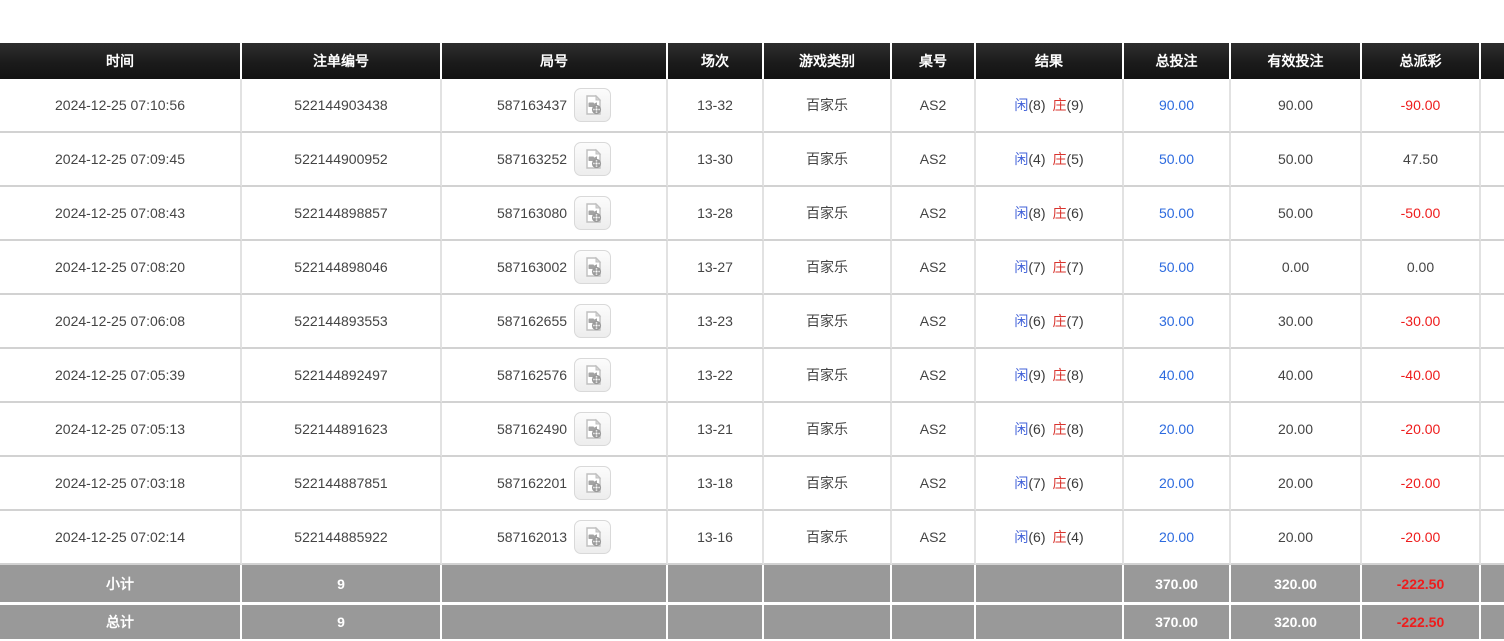  I want to click on cell-bet-id: 522144900952, so click(342, 160).